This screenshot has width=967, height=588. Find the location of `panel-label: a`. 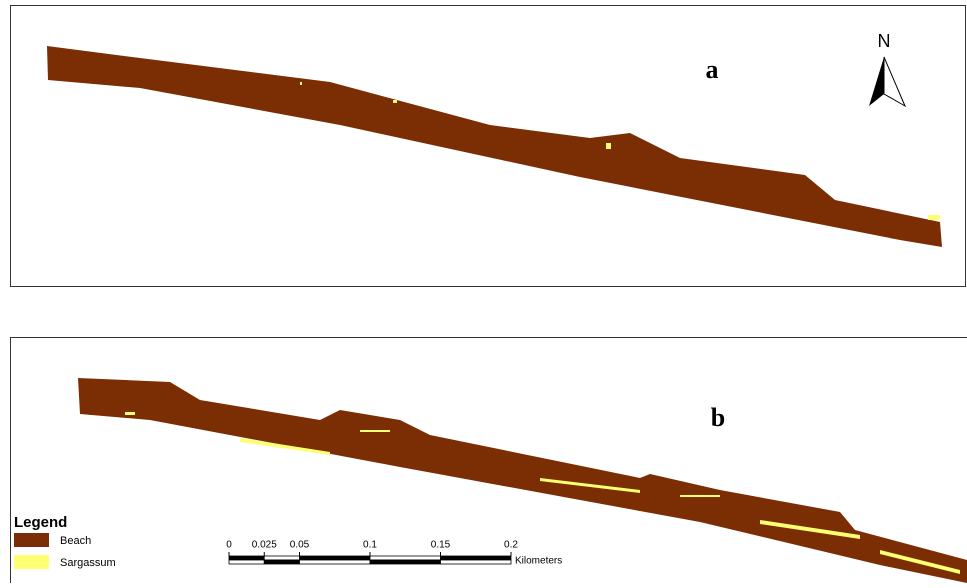

panel-label: a is located at coordinates (712, 69).